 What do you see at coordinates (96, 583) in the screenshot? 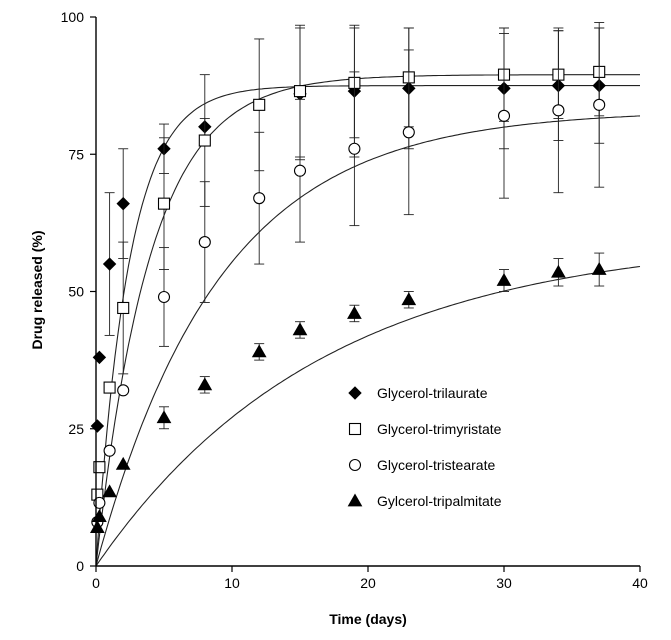
I see `x-tick-label: 0` at bounding box center [96, 583].